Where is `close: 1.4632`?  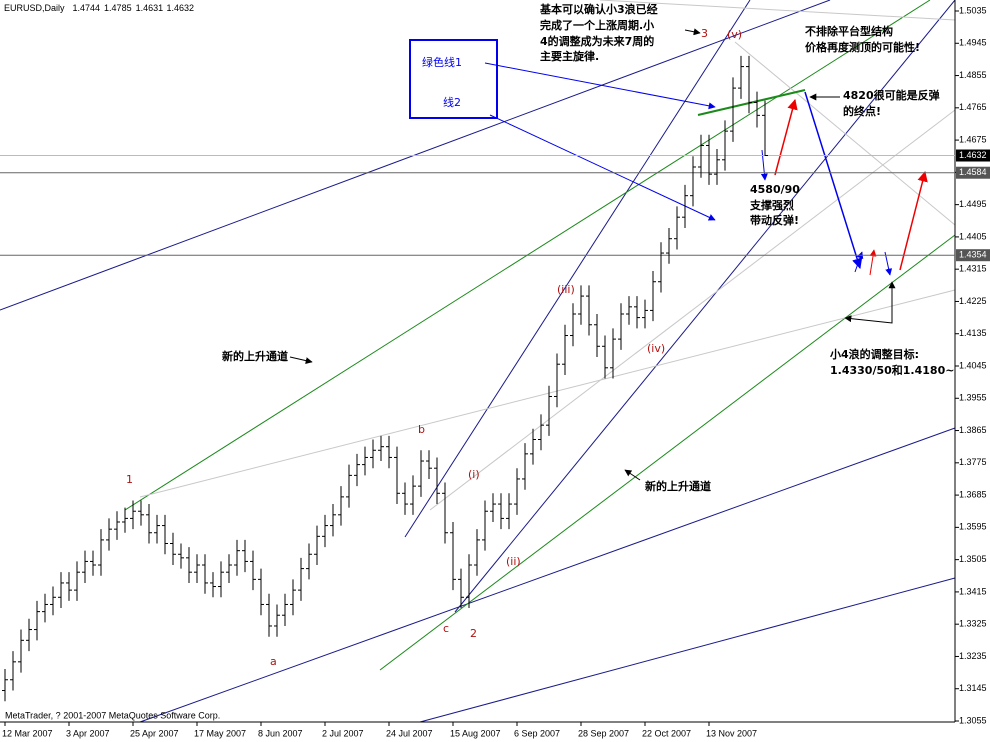
close: 1.4632 is located at coordinates (180, 8).